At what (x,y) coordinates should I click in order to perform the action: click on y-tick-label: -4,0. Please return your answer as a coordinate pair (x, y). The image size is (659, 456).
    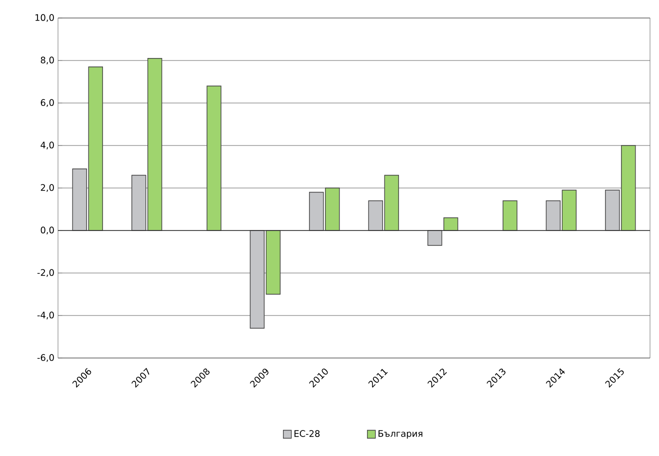
    Looking at the image, I should click on (45, 316).